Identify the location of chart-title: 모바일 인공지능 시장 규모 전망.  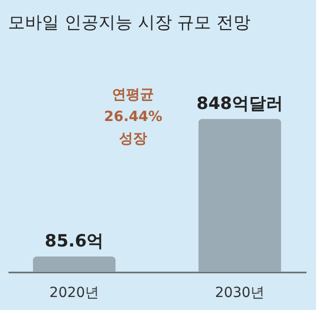
(129, 23).